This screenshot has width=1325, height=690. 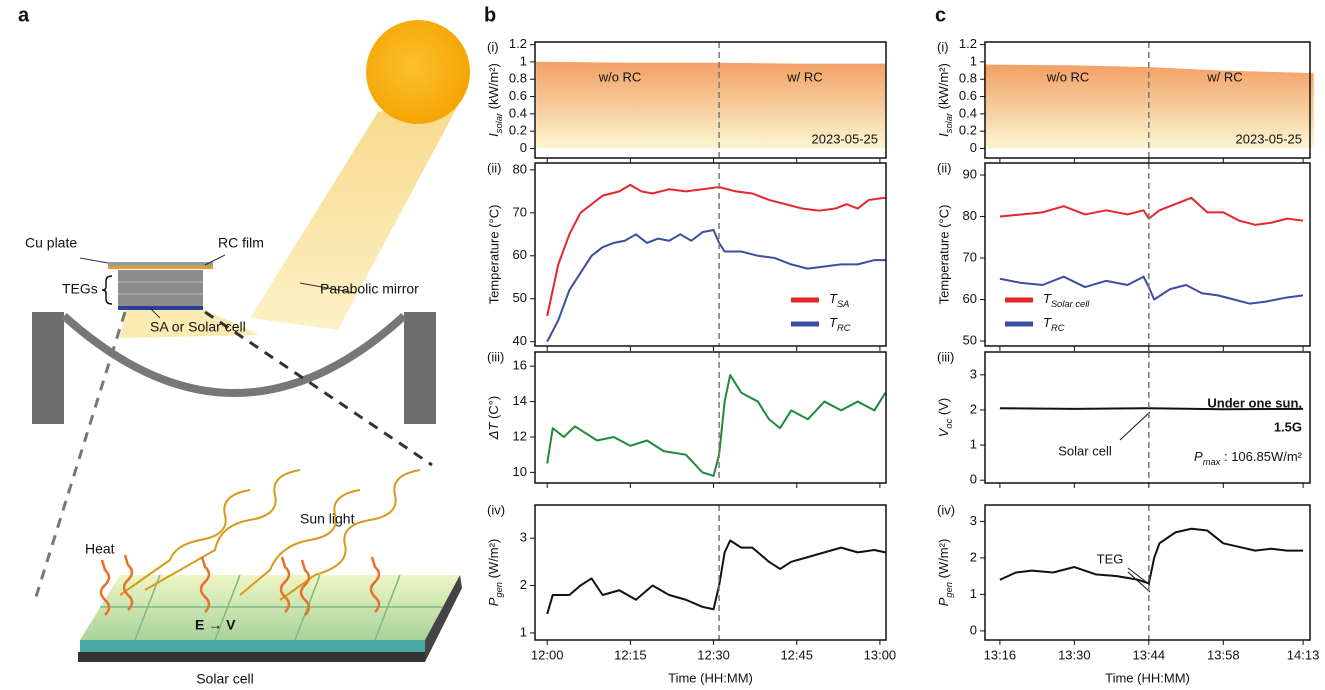 What do you see at coordinates (198, 327) in the screenshot?
I see `diagram-label: SA or Solar cell` at bounding box center [198, 327].